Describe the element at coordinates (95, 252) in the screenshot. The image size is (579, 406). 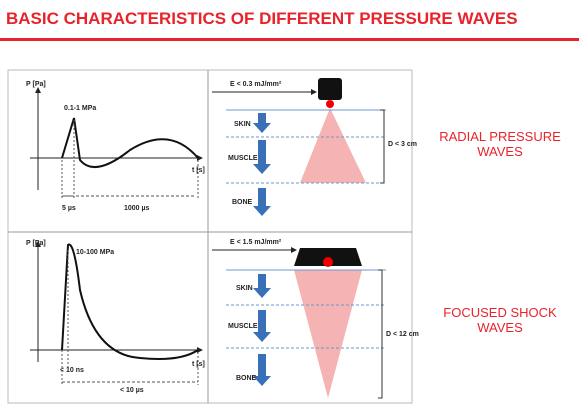
I see `peak-label: 10-100 MPa` at that location.